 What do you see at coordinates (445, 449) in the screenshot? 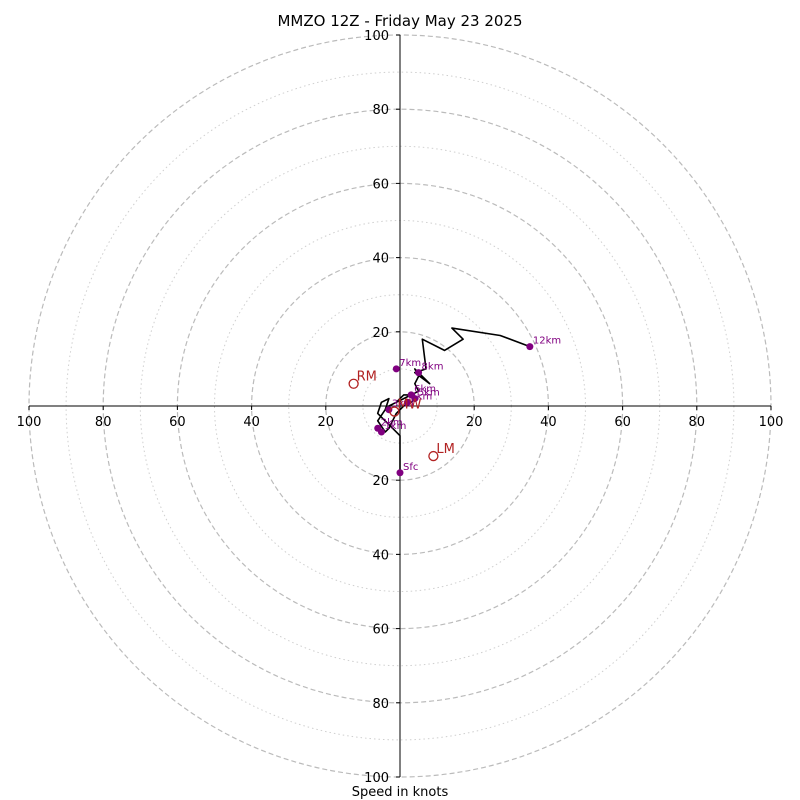
I see `storm-label-lm: LM` at bounding box center [445, 449].